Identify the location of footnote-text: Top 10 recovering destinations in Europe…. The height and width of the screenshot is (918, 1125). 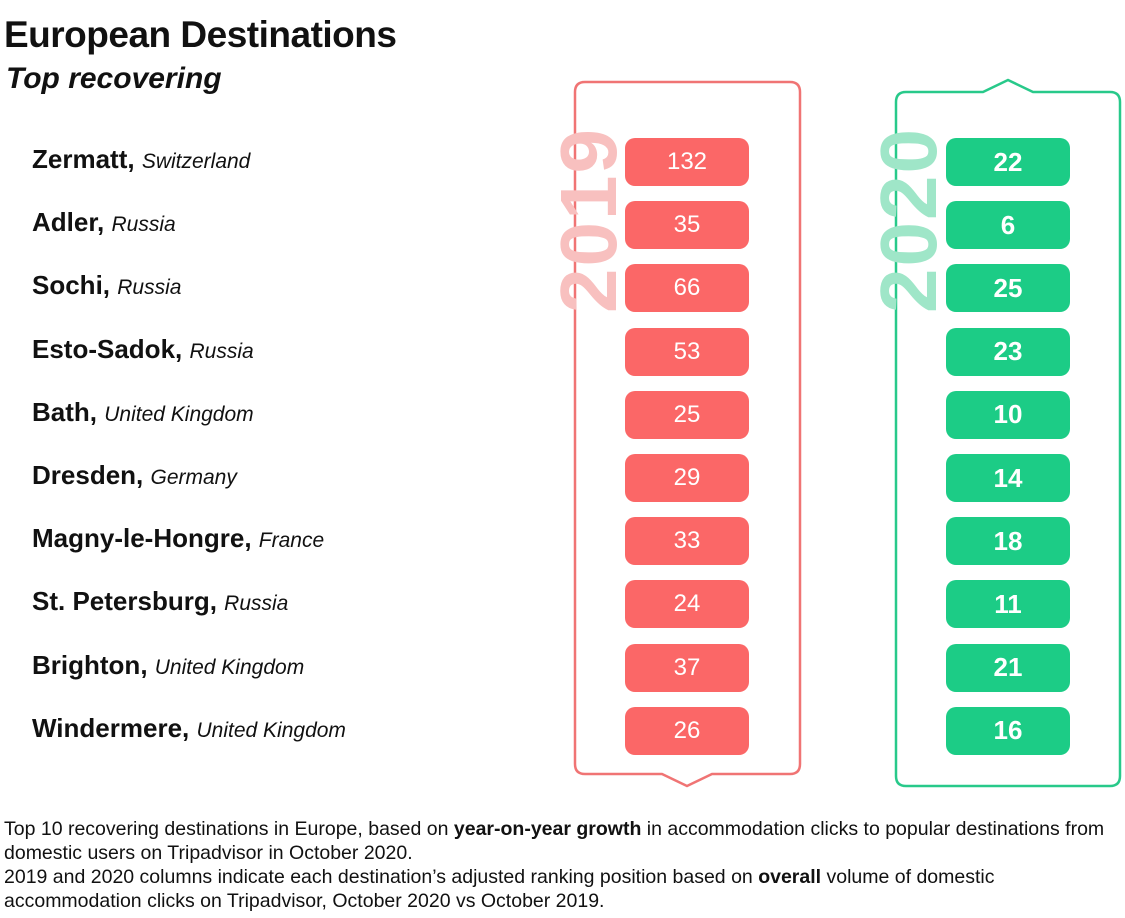
(229, 829).